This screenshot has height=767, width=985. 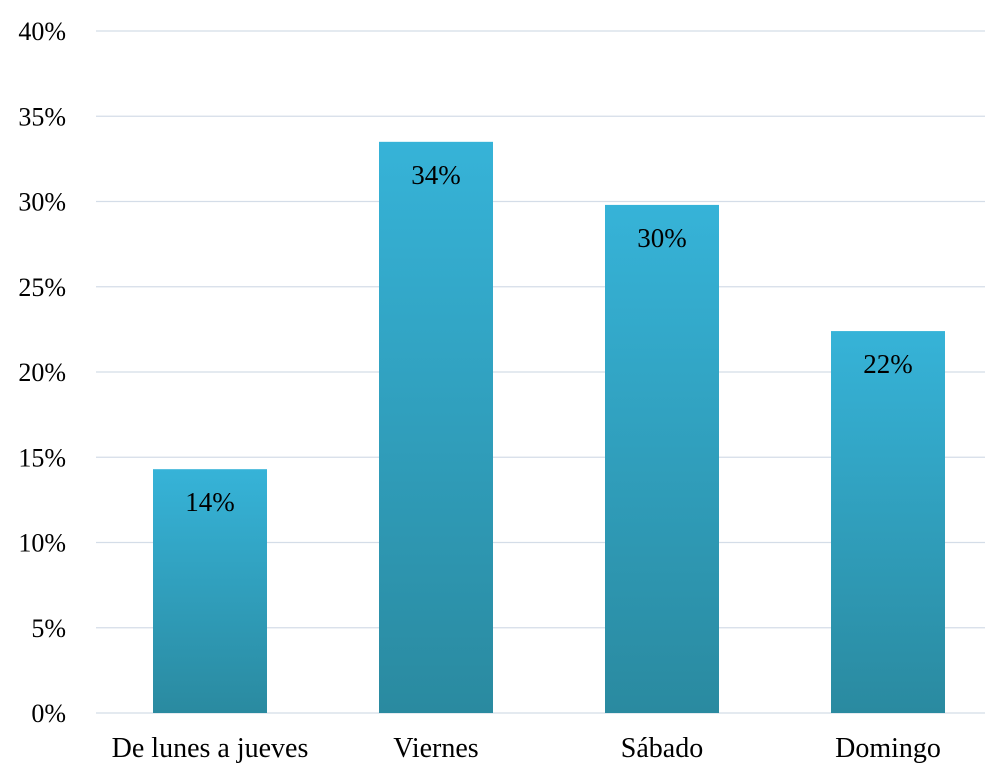 I want to click on x-category-label: De lunes a jueves, so click(x=210, y=748).